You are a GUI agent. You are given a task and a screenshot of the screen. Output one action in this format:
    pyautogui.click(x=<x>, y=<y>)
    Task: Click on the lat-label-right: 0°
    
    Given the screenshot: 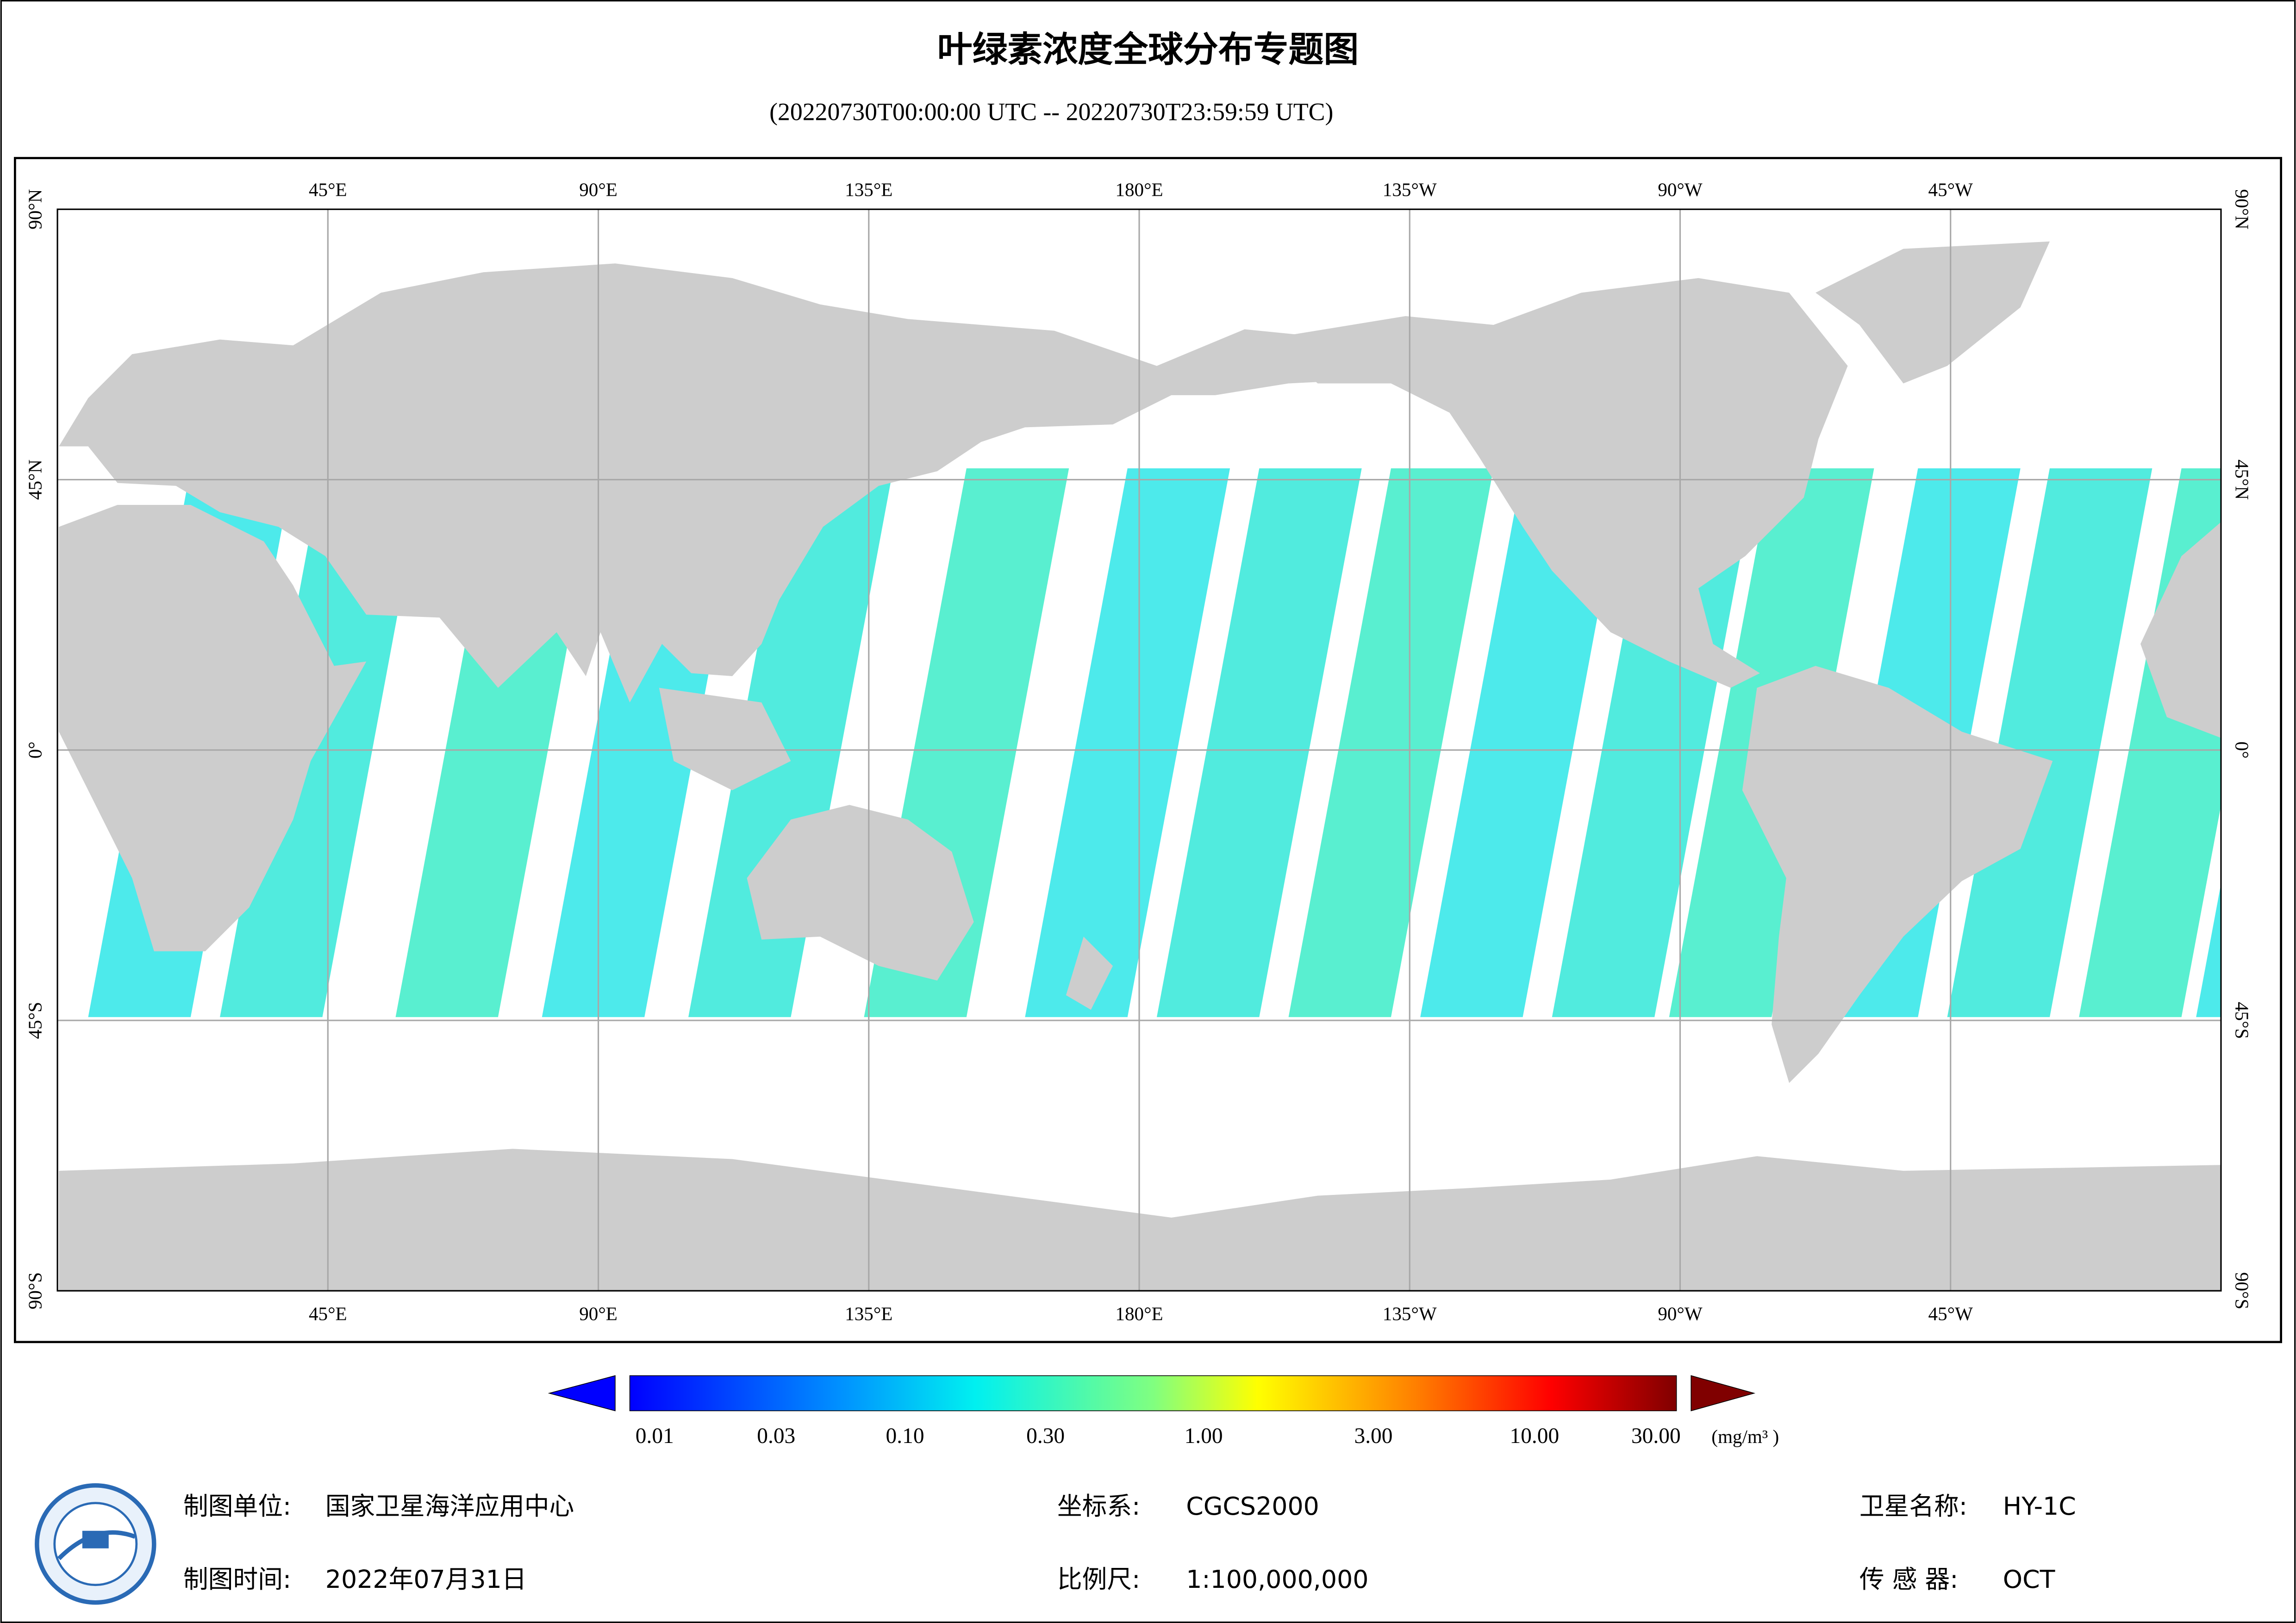 What is the action you would take?
    pyautogui.click(x=2242, y=750)
    